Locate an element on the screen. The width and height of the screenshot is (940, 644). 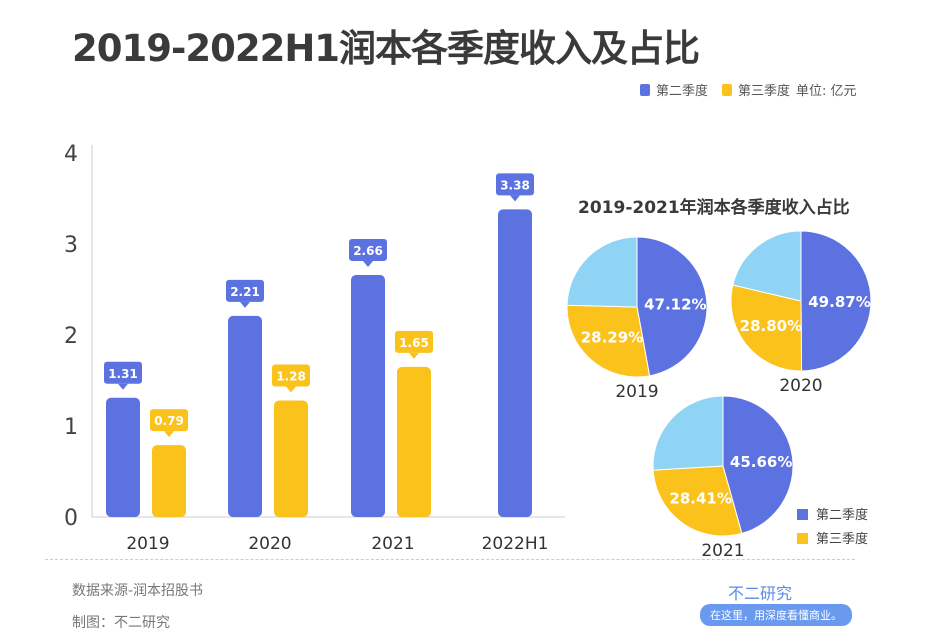
pie-slice-label: 28.41% is located at coordinates (700, 498).